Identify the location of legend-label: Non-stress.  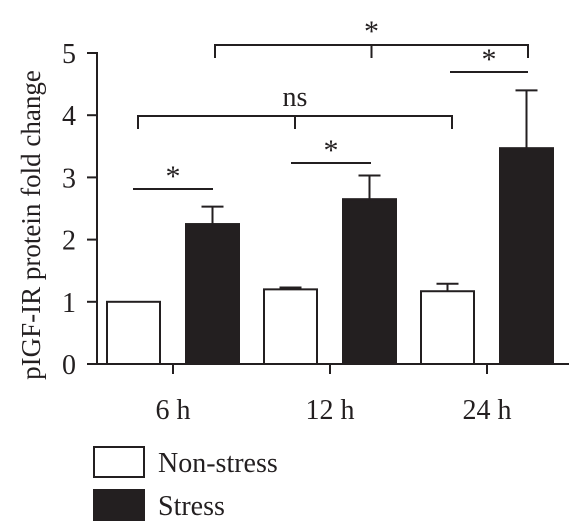
(218, 463).